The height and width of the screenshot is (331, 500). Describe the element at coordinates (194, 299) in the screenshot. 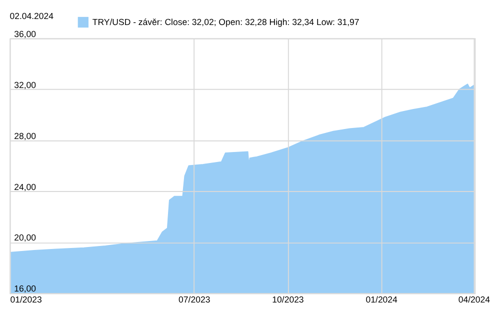

I see `x-tick-label: 07/2023` at that location.